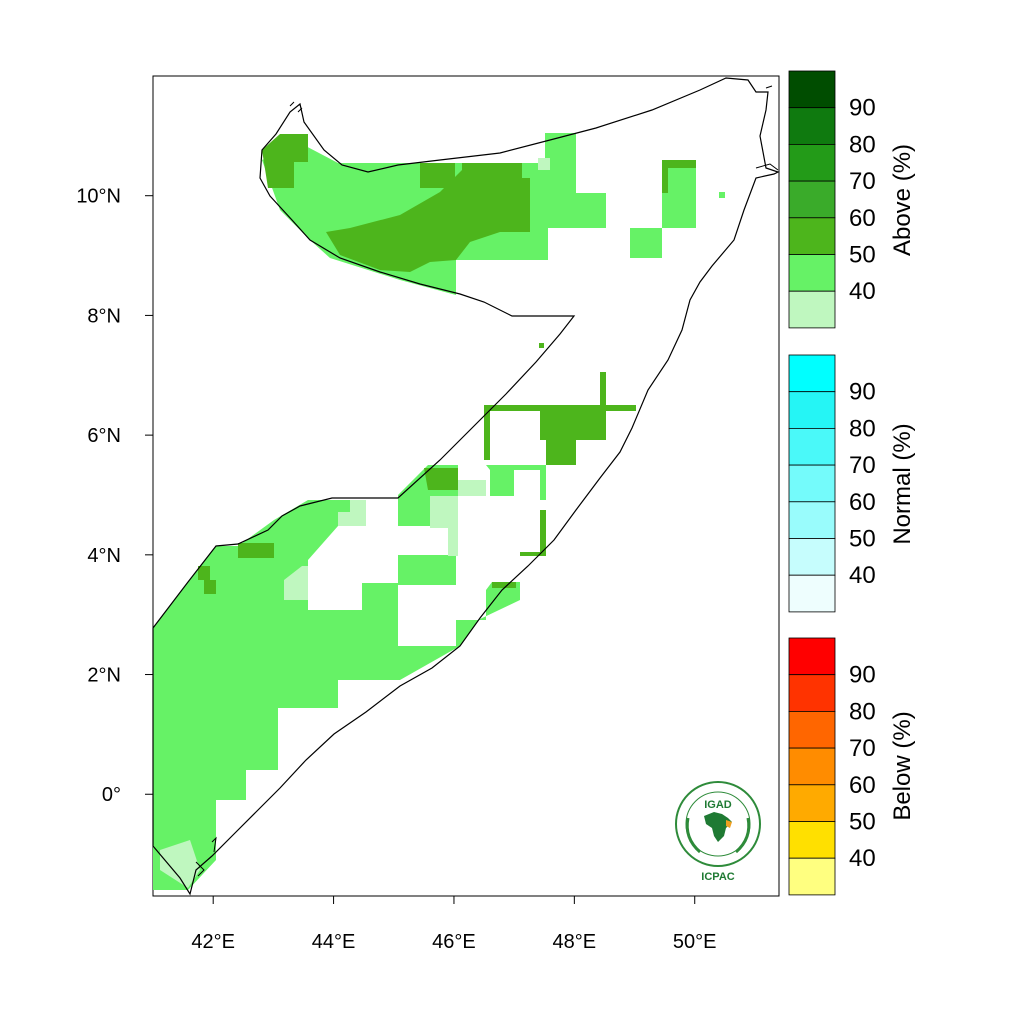  I want to click on longitude-tick-label: 42°E, so click(213, 942).